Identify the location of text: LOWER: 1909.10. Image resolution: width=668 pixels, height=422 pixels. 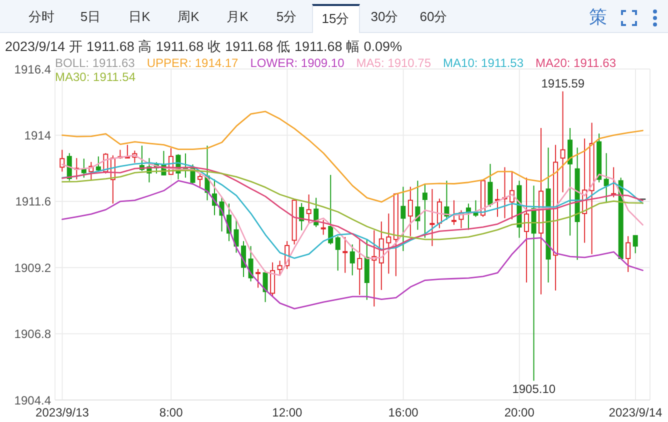
(297, 63).